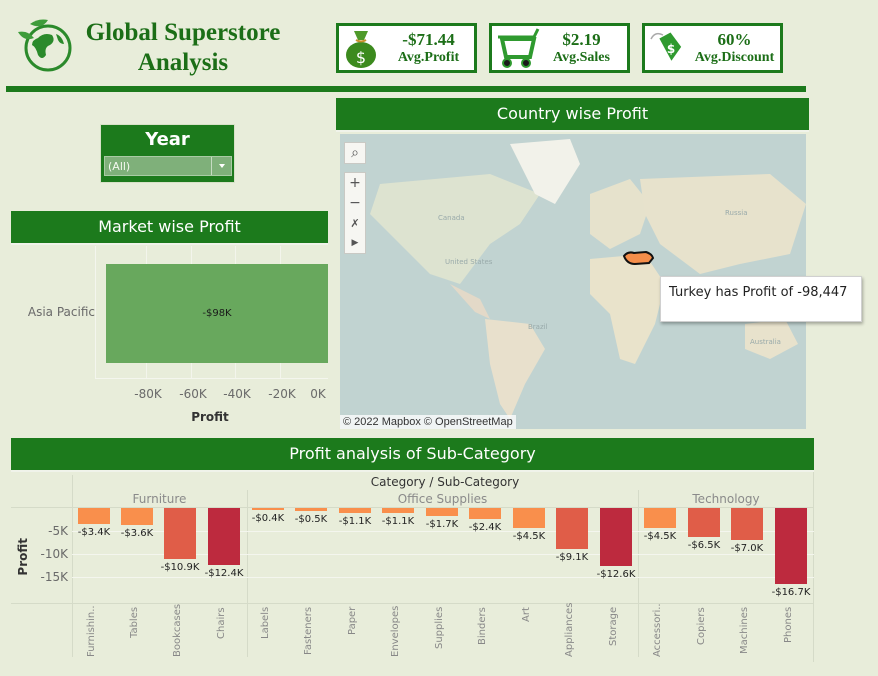 This screenshot has width=878, height=676. Describe the element at coordinates (94, 532) in the screenshot. I see `bar-value: -$3.4K` at that location.